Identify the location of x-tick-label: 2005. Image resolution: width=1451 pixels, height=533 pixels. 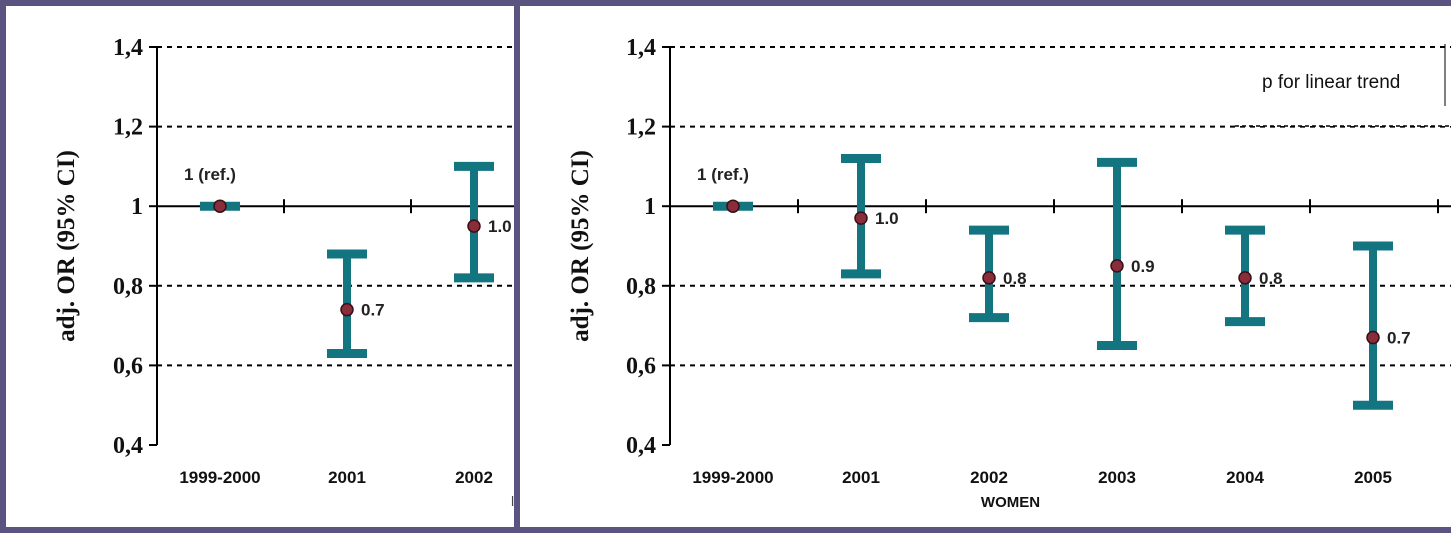
(1373, 477).